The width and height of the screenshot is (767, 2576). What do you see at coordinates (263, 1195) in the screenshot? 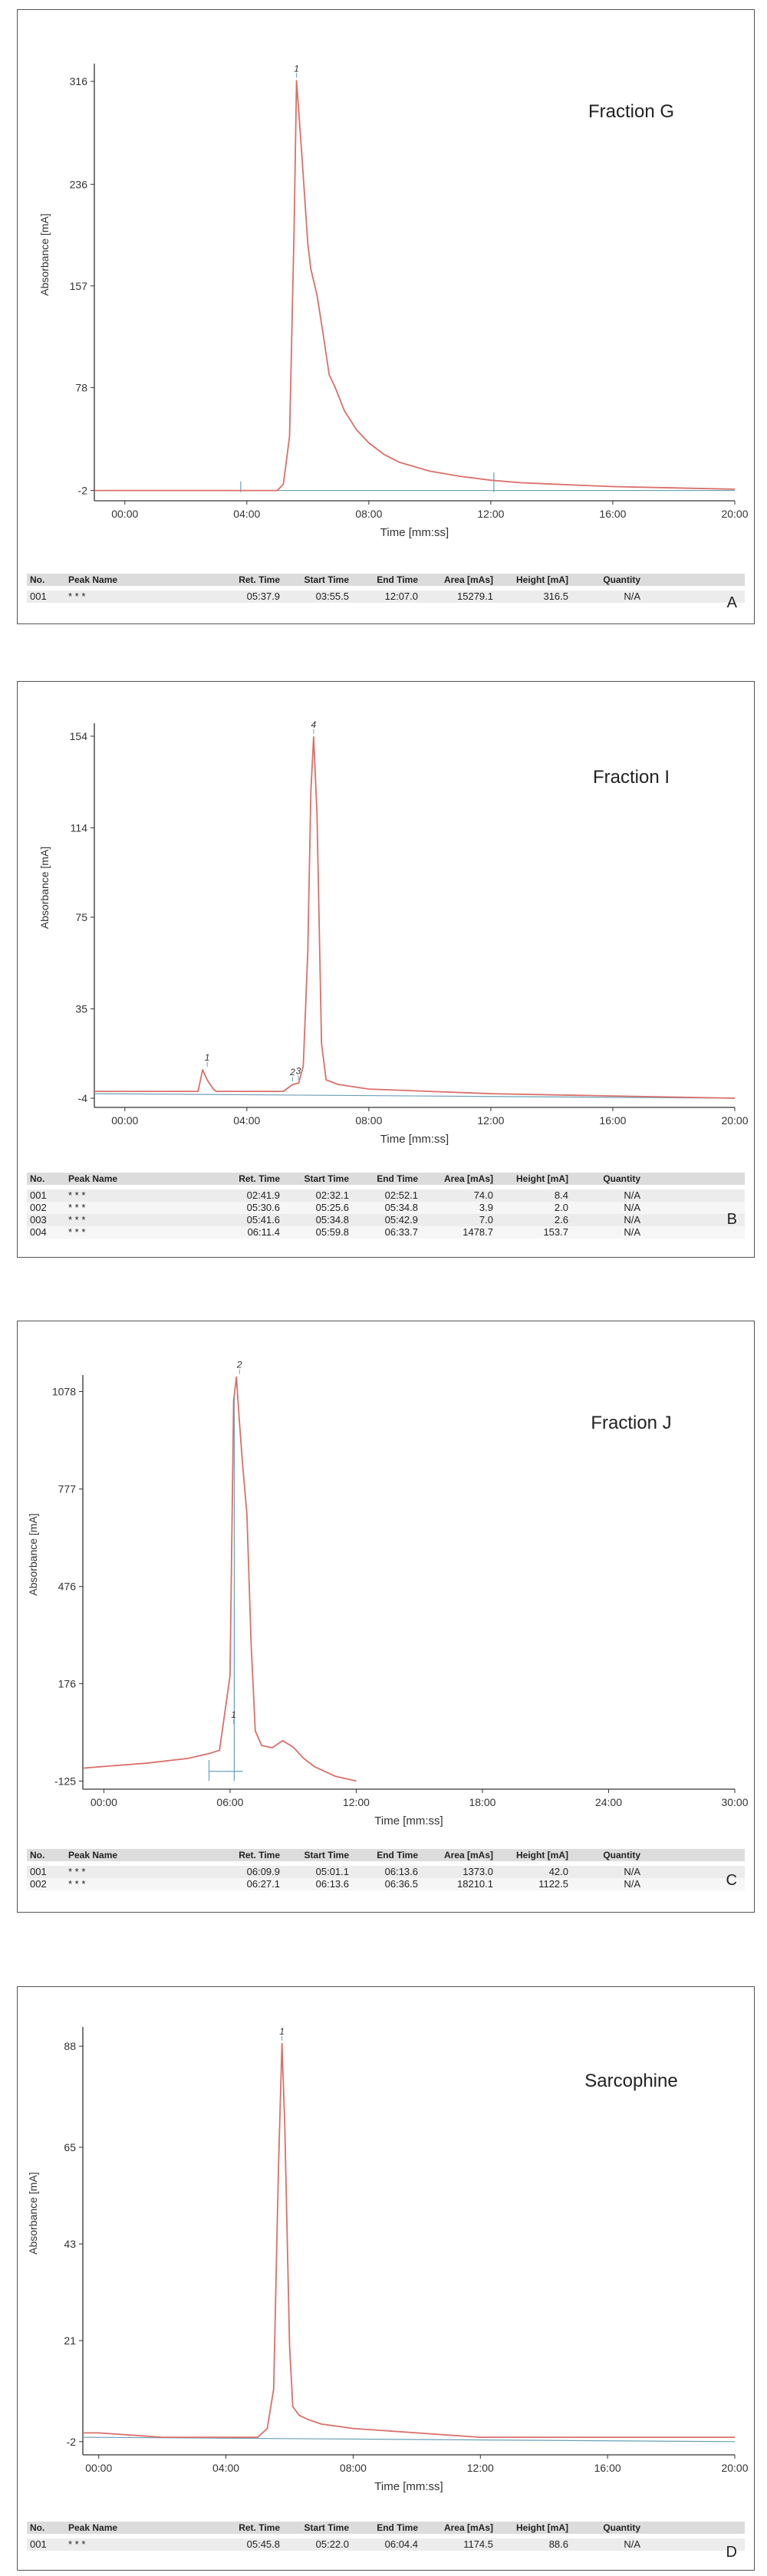
I see `table-cell: 02:41.9` at bounding box center [263, 1195].